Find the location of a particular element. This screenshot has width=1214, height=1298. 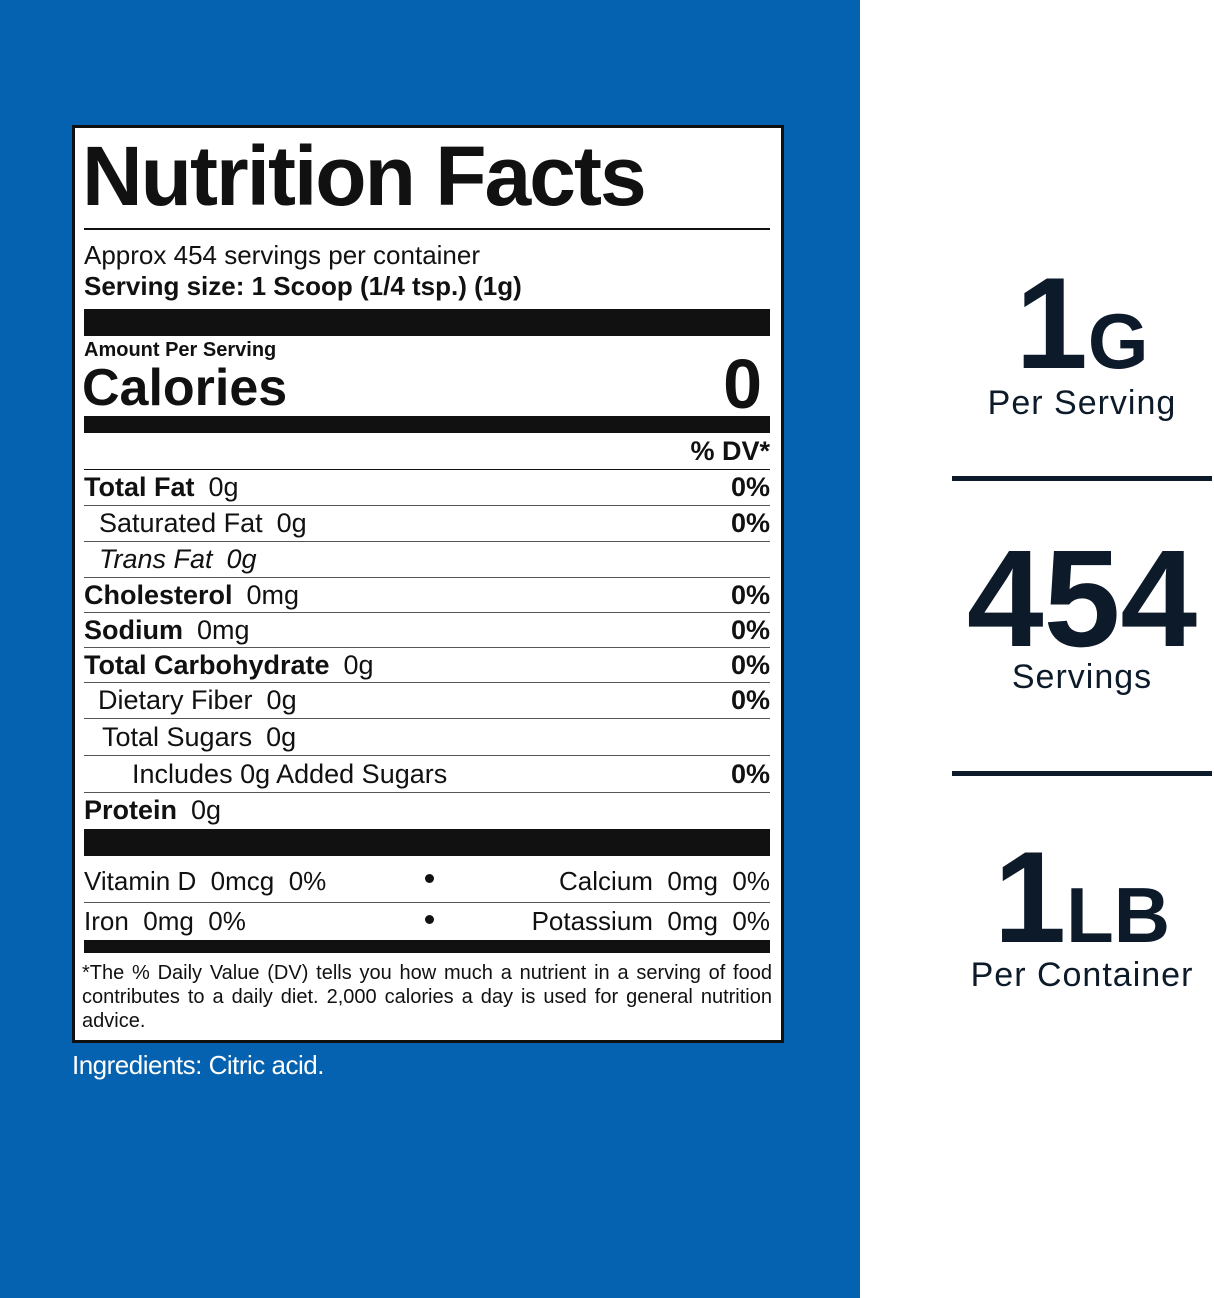

highlight-value: 1G is located at coordinates (1057, 323).